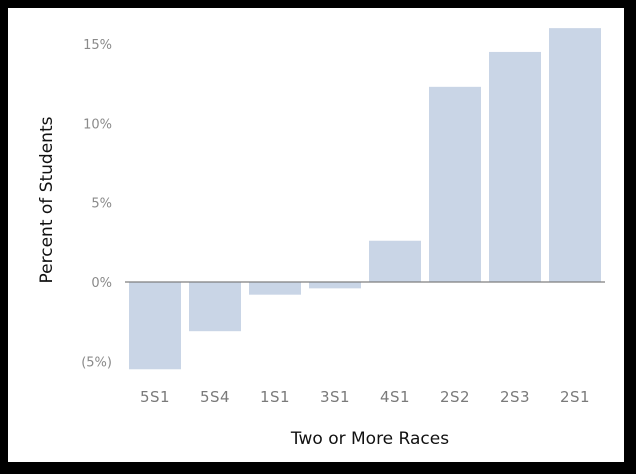 The image size is (636, 474). I want to click on y-tick-label: 5%, so click(101, 204).